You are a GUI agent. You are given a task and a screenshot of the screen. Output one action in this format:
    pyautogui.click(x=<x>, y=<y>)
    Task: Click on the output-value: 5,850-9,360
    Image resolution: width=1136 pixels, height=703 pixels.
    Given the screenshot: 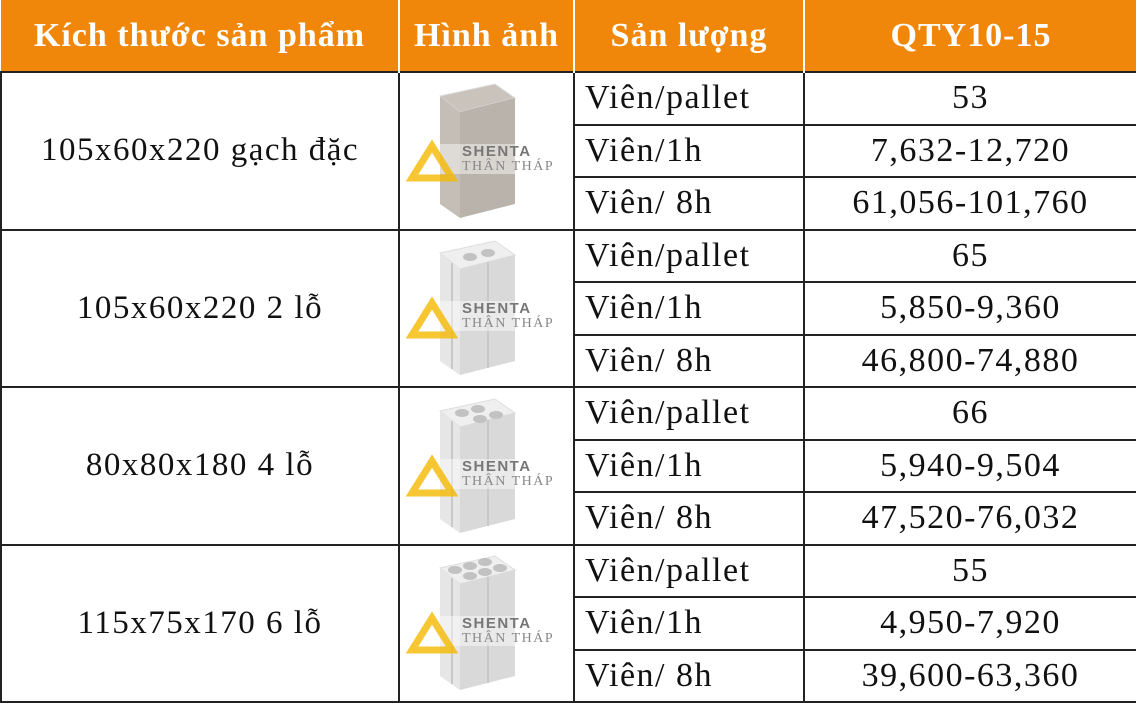 What is the action you would take?
    pyautogui.click(x=969, y=308)
    